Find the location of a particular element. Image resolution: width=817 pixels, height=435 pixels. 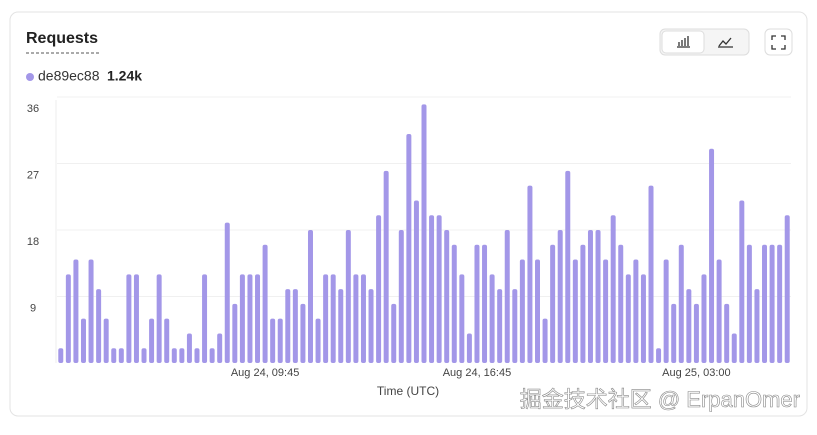

x-tick-label: Aug 24, 09:45 is located at coordinates (265, 373).